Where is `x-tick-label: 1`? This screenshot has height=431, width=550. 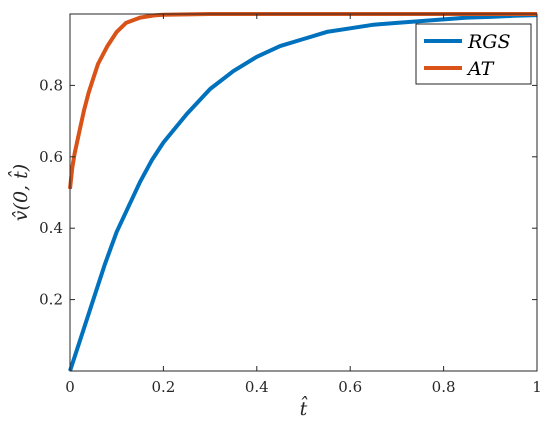
x-tick-label: 1 is located at coordinates (537, 387).